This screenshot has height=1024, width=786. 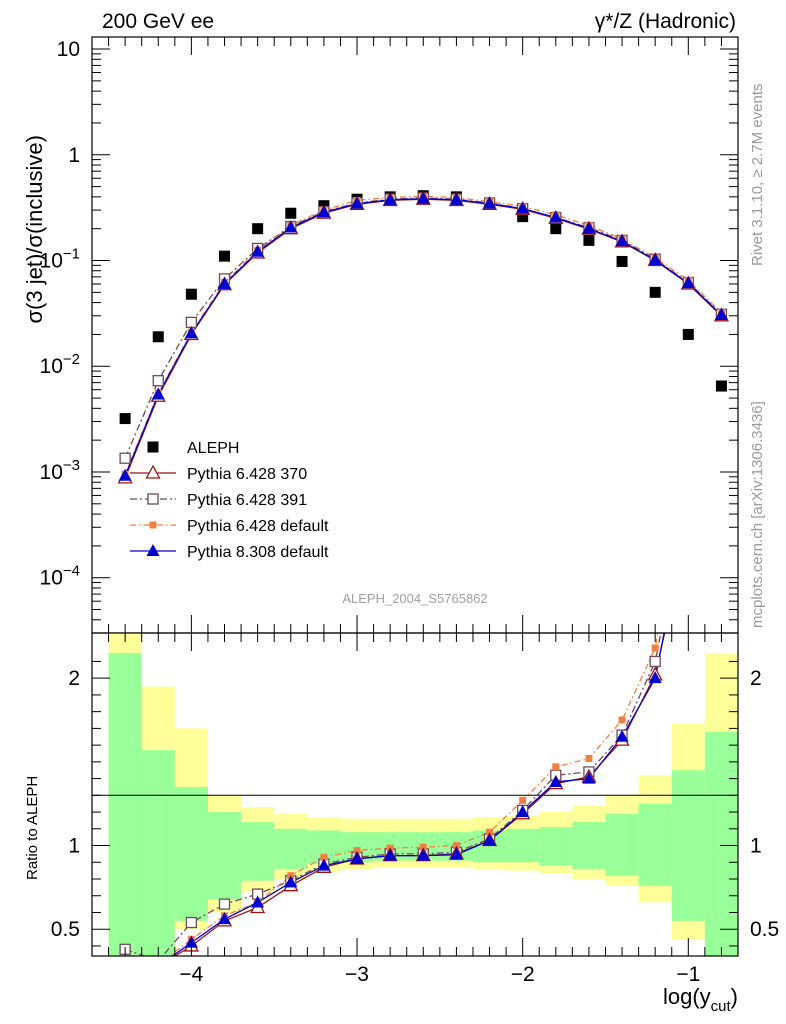 I want to click on x-tick-label: −3, so click(x=357, y=974).